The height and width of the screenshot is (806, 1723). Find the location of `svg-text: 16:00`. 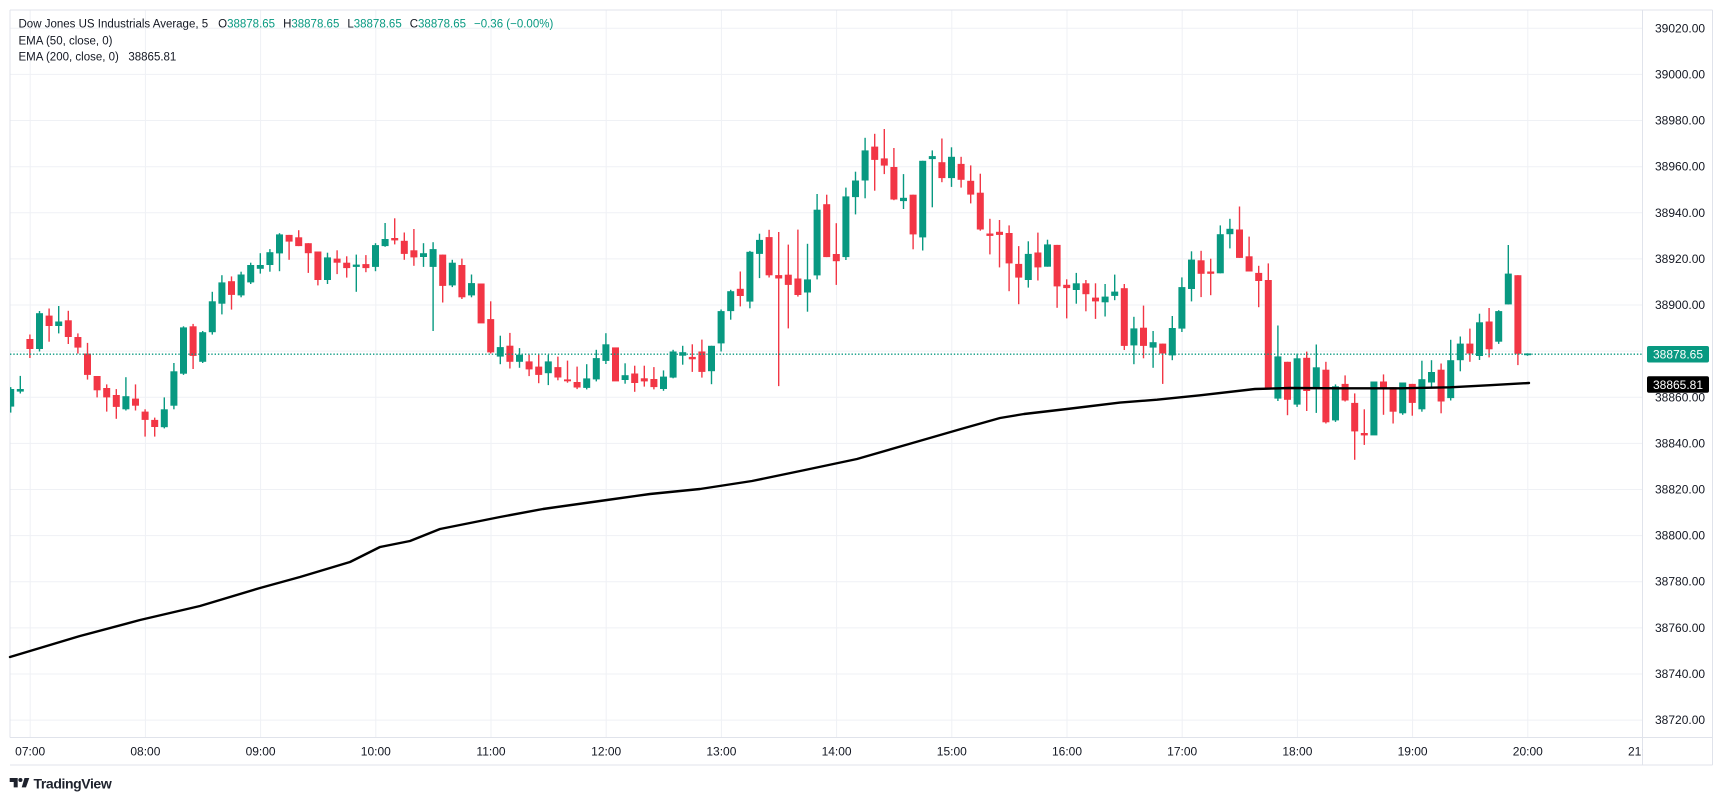

svg-text: 16:00 is located at coordinates (1067, 752).